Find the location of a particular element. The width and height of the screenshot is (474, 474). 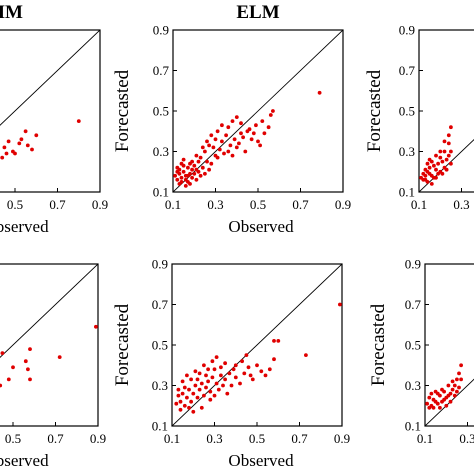

panel-4: 0.5 0.7 0.9 Observed is located at coordinates (53, 366).